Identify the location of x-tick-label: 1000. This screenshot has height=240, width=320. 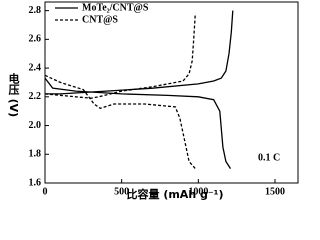
(198, 191).